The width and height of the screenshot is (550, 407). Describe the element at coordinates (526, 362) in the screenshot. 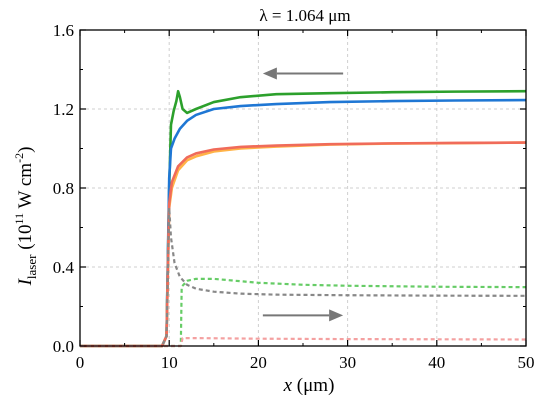

I see `x-tick-label: 50` at that location.